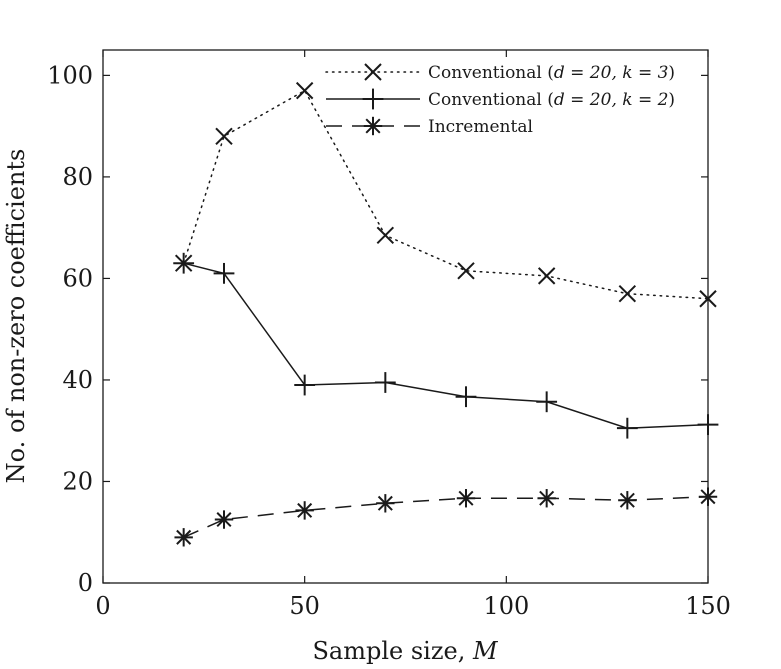 Image resolution: width=781 pixels, height=669 pixels. I want to click on x-tick-label: 50, so click(304, 606).